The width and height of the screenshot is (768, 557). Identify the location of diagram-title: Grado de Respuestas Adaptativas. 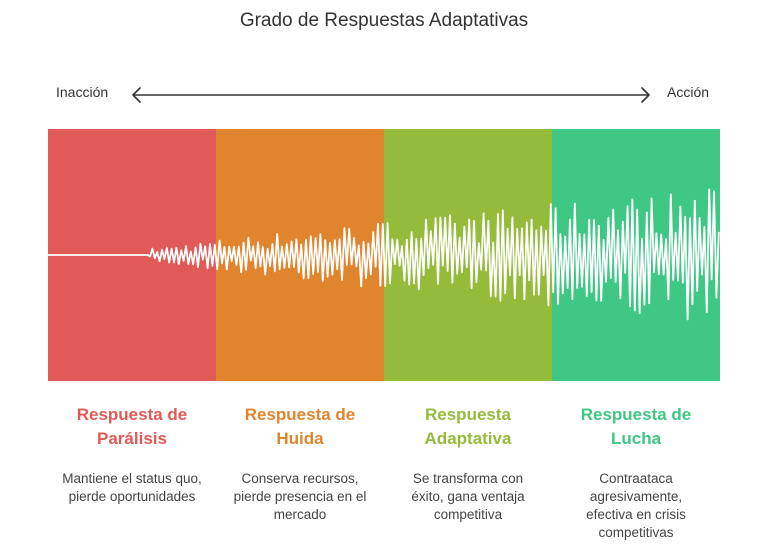
(384, 20).